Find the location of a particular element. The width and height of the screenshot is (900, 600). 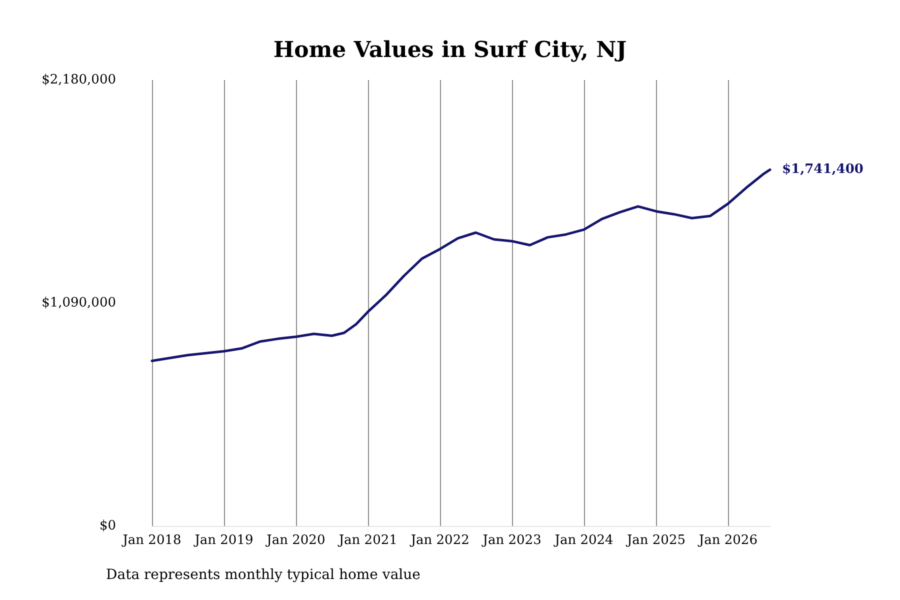

x-tick-label: Jan 2025 is located at coordinates (655, 540).